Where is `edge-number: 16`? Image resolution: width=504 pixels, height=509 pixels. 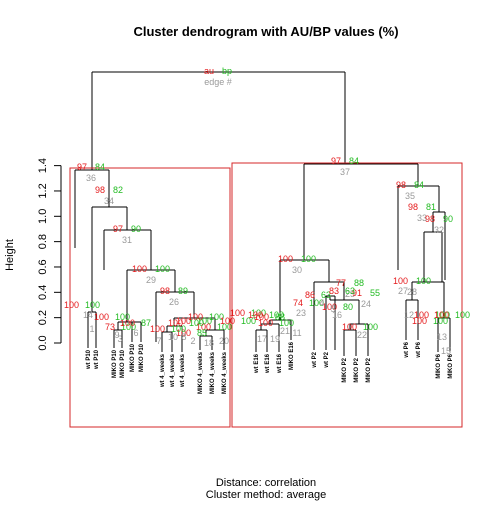 edge-number: 16 is located at coordinates (337, 315).